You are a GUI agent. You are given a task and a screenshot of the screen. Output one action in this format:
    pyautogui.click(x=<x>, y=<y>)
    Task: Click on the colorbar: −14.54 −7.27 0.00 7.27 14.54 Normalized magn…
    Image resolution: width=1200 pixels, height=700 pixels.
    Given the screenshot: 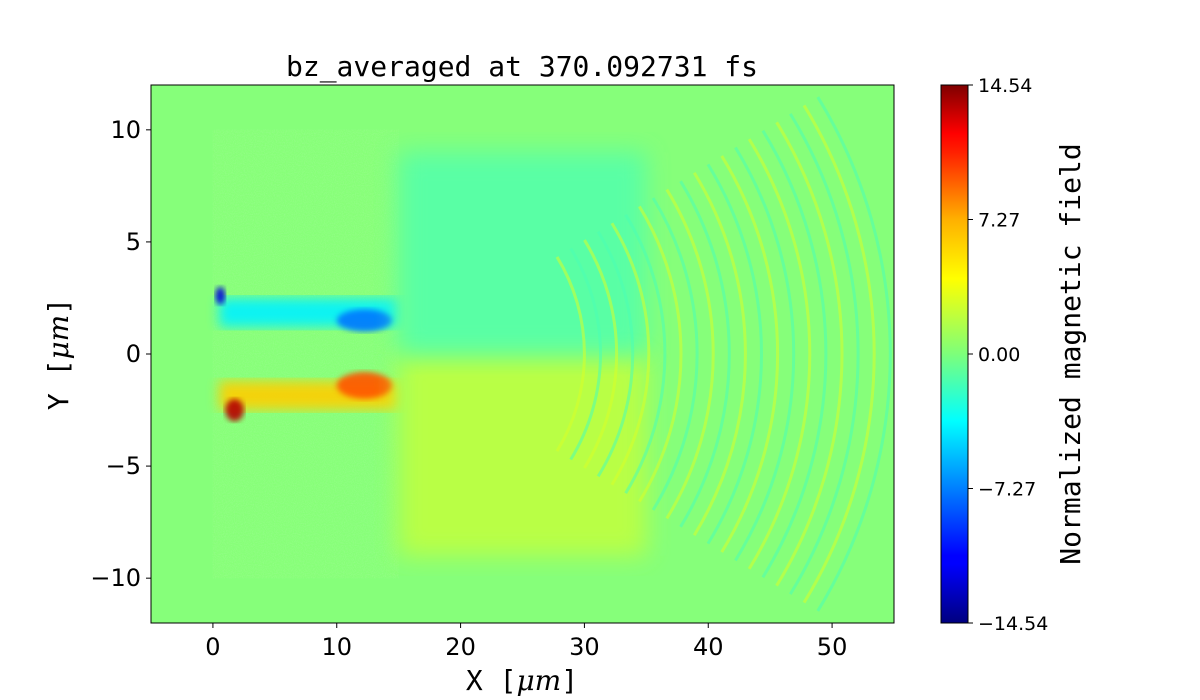 What is the action you would take?
    pyautogui.click(x=1013, y=355)
    